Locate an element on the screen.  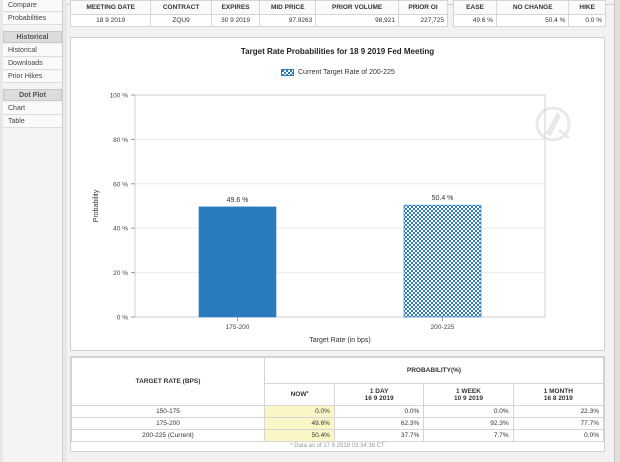
table-row: 175-200 49.6% 62.3% 92.3% 77.7% is located at coordinates (338, 423).